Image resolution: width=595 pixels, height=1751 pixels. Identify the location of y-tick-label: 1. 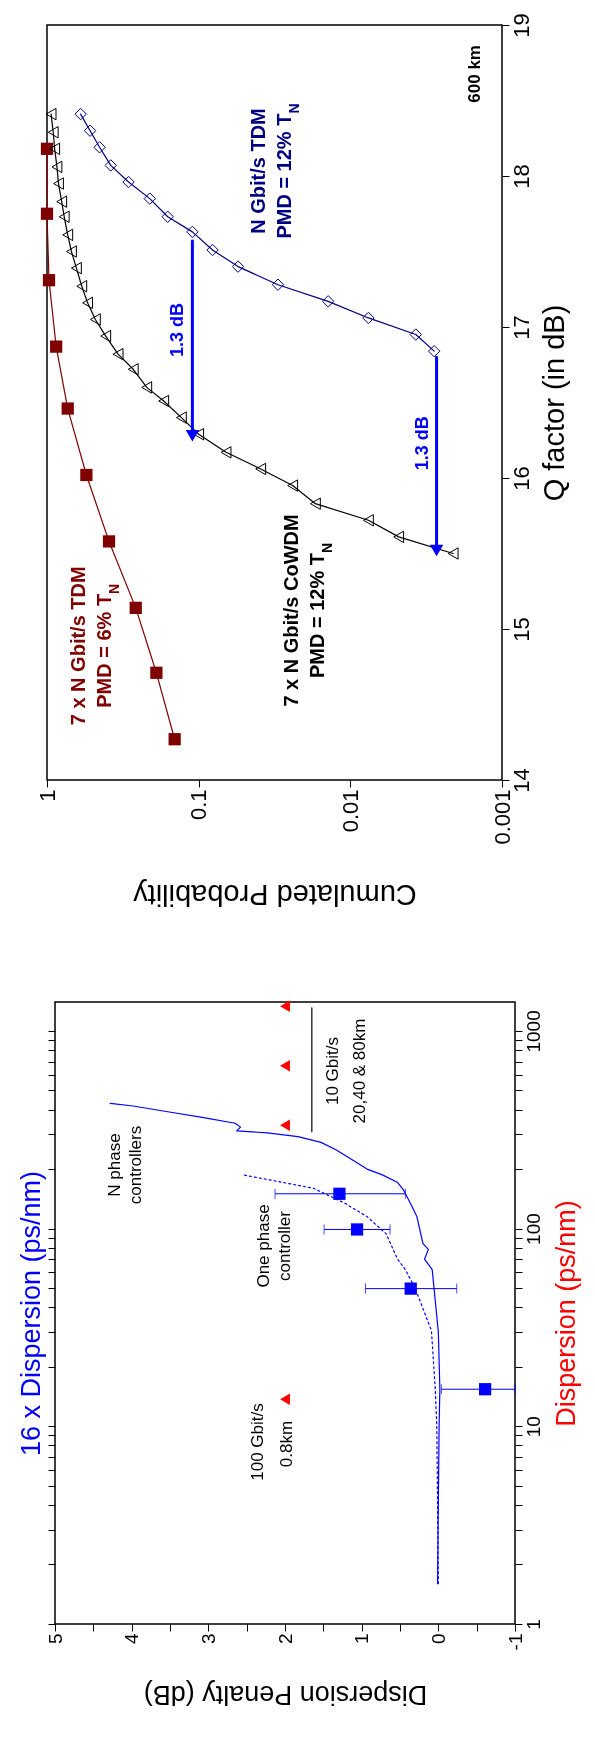
(533, 1624).